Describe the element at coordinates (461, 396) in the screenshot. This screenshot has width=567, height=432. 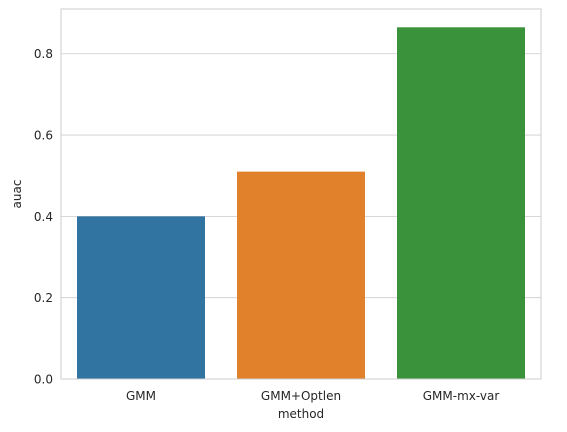
I see `x-tick-label: GMM-mx-var` at that location.